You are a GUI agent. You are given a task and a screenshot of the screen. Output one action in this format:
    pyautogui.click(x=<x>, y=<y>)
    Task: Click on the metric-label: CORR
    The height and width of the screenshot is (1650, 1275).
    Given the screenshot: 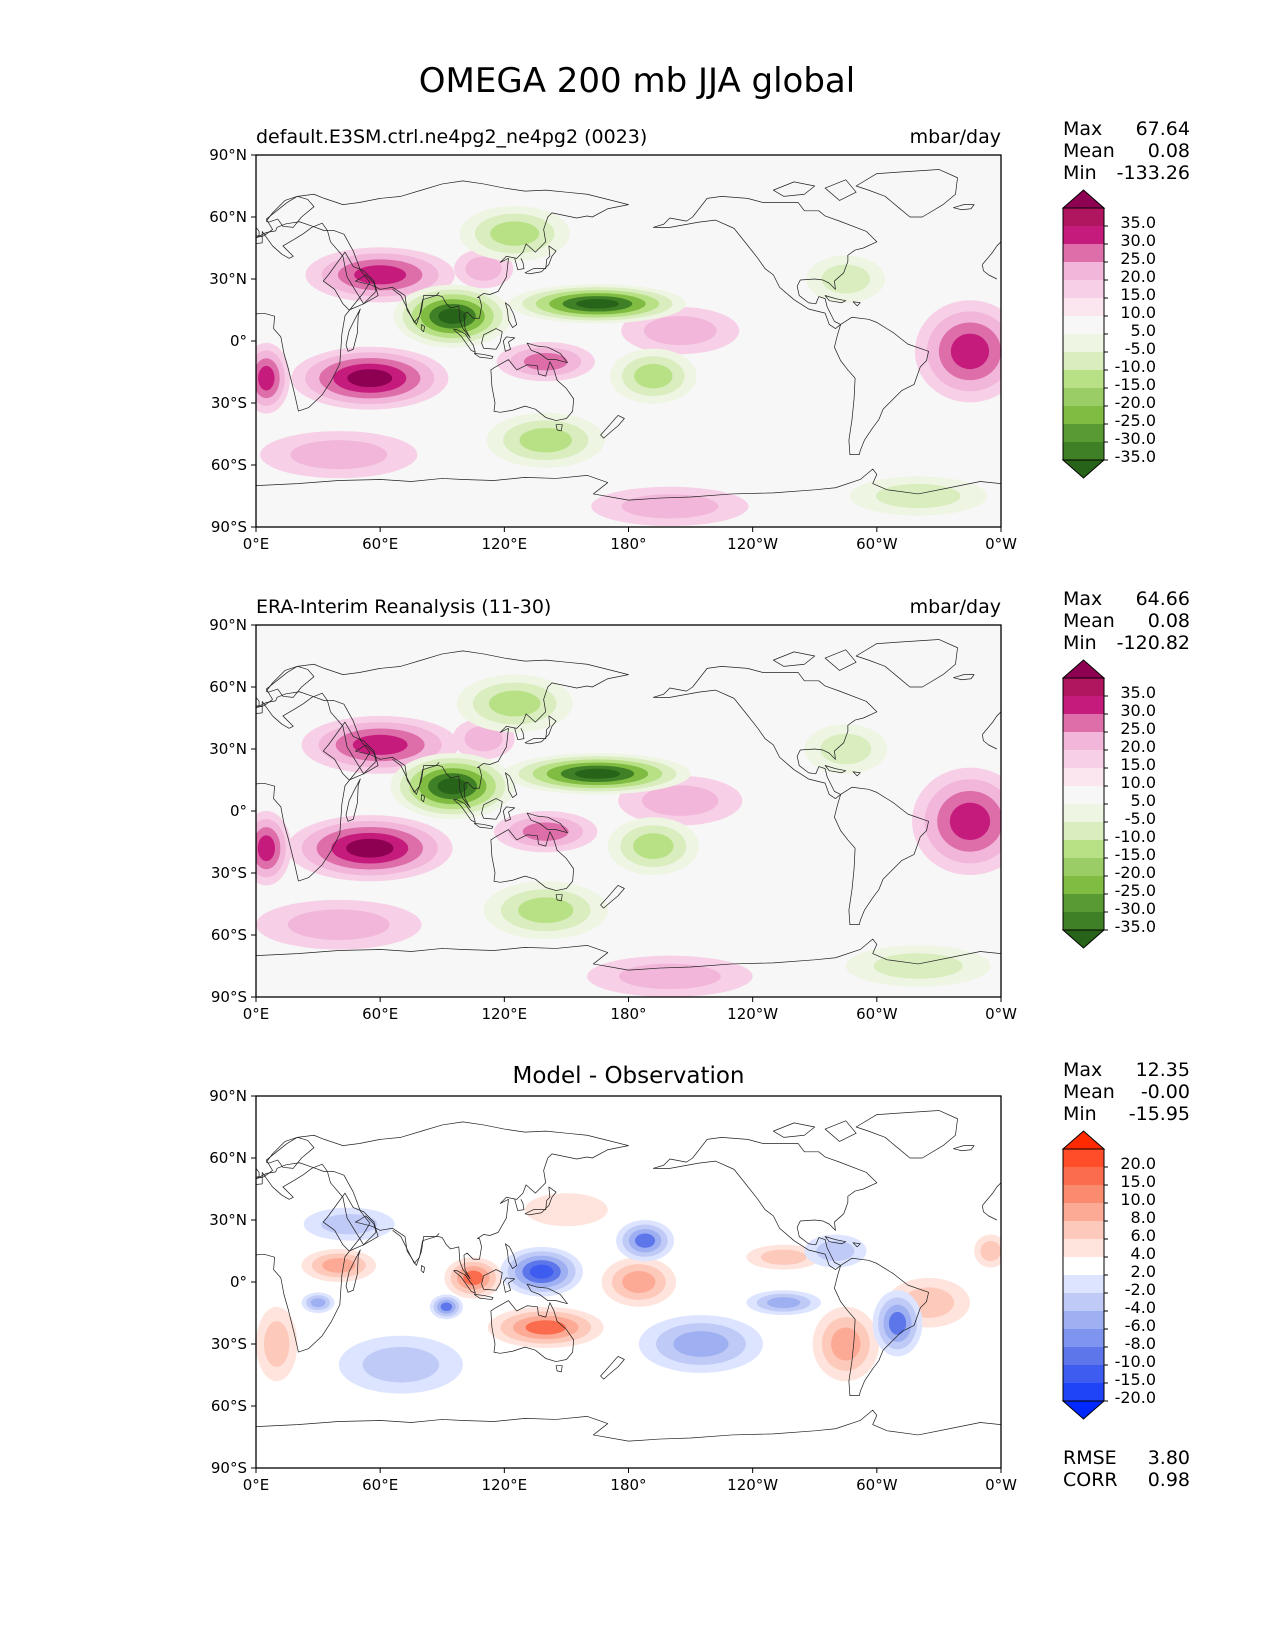 What is the action you would take?
    pyautogui.click(x=1090, y=1480)
    